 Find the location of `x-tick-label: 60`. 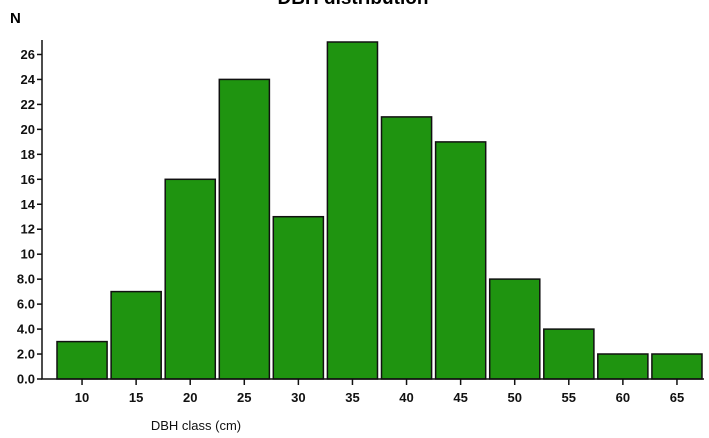

x-tick-label: 60 is located at coordinates (623, 397).